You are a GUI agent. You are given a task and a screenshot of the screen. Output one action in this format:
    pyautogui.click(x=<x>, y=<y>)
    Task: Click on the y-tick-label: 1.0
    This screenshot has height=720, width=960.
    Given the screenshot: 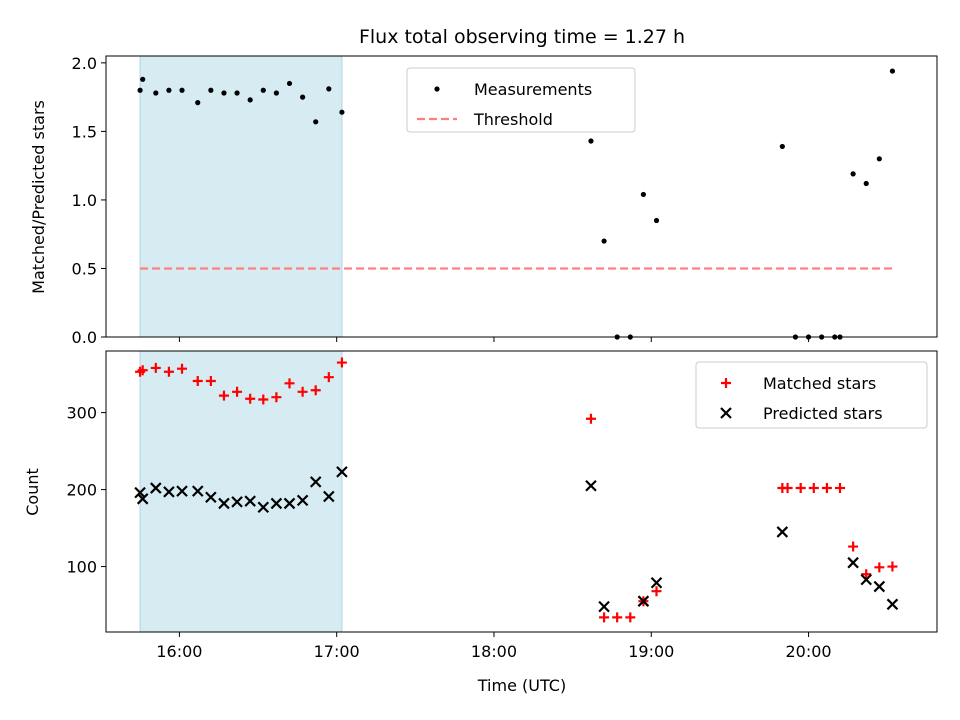 What is the action you would take?
    pyautogui.click(x=84, y=200)
    